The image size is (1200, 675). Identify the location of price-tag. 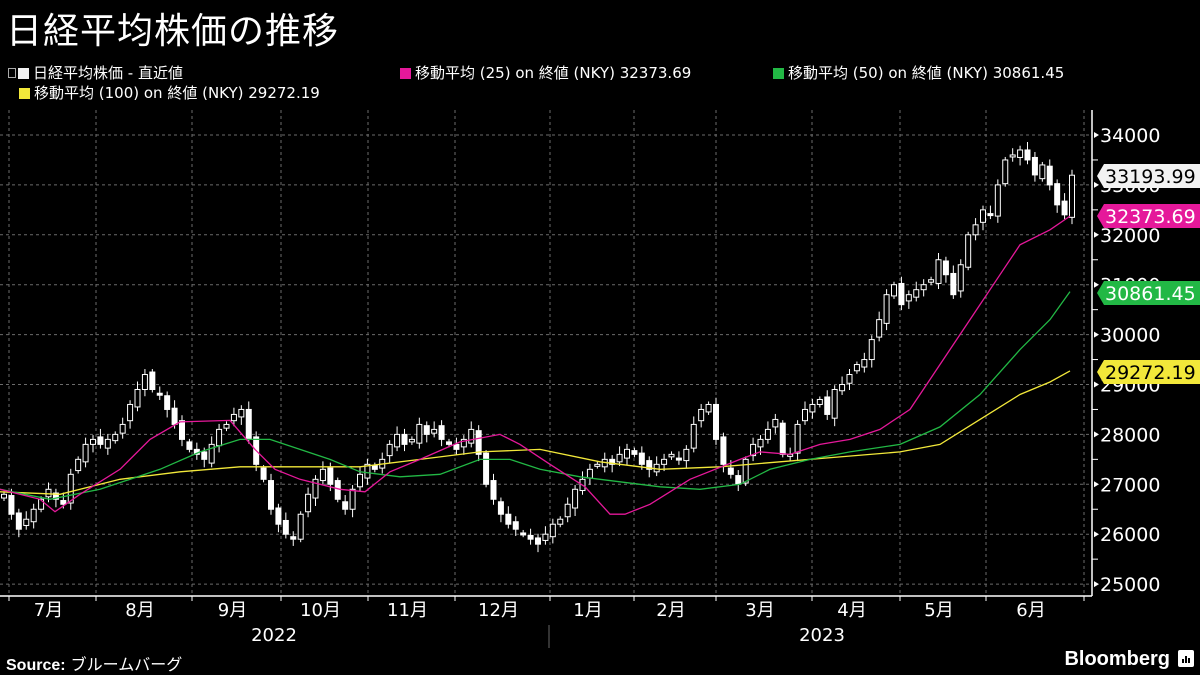
(1148, 372).